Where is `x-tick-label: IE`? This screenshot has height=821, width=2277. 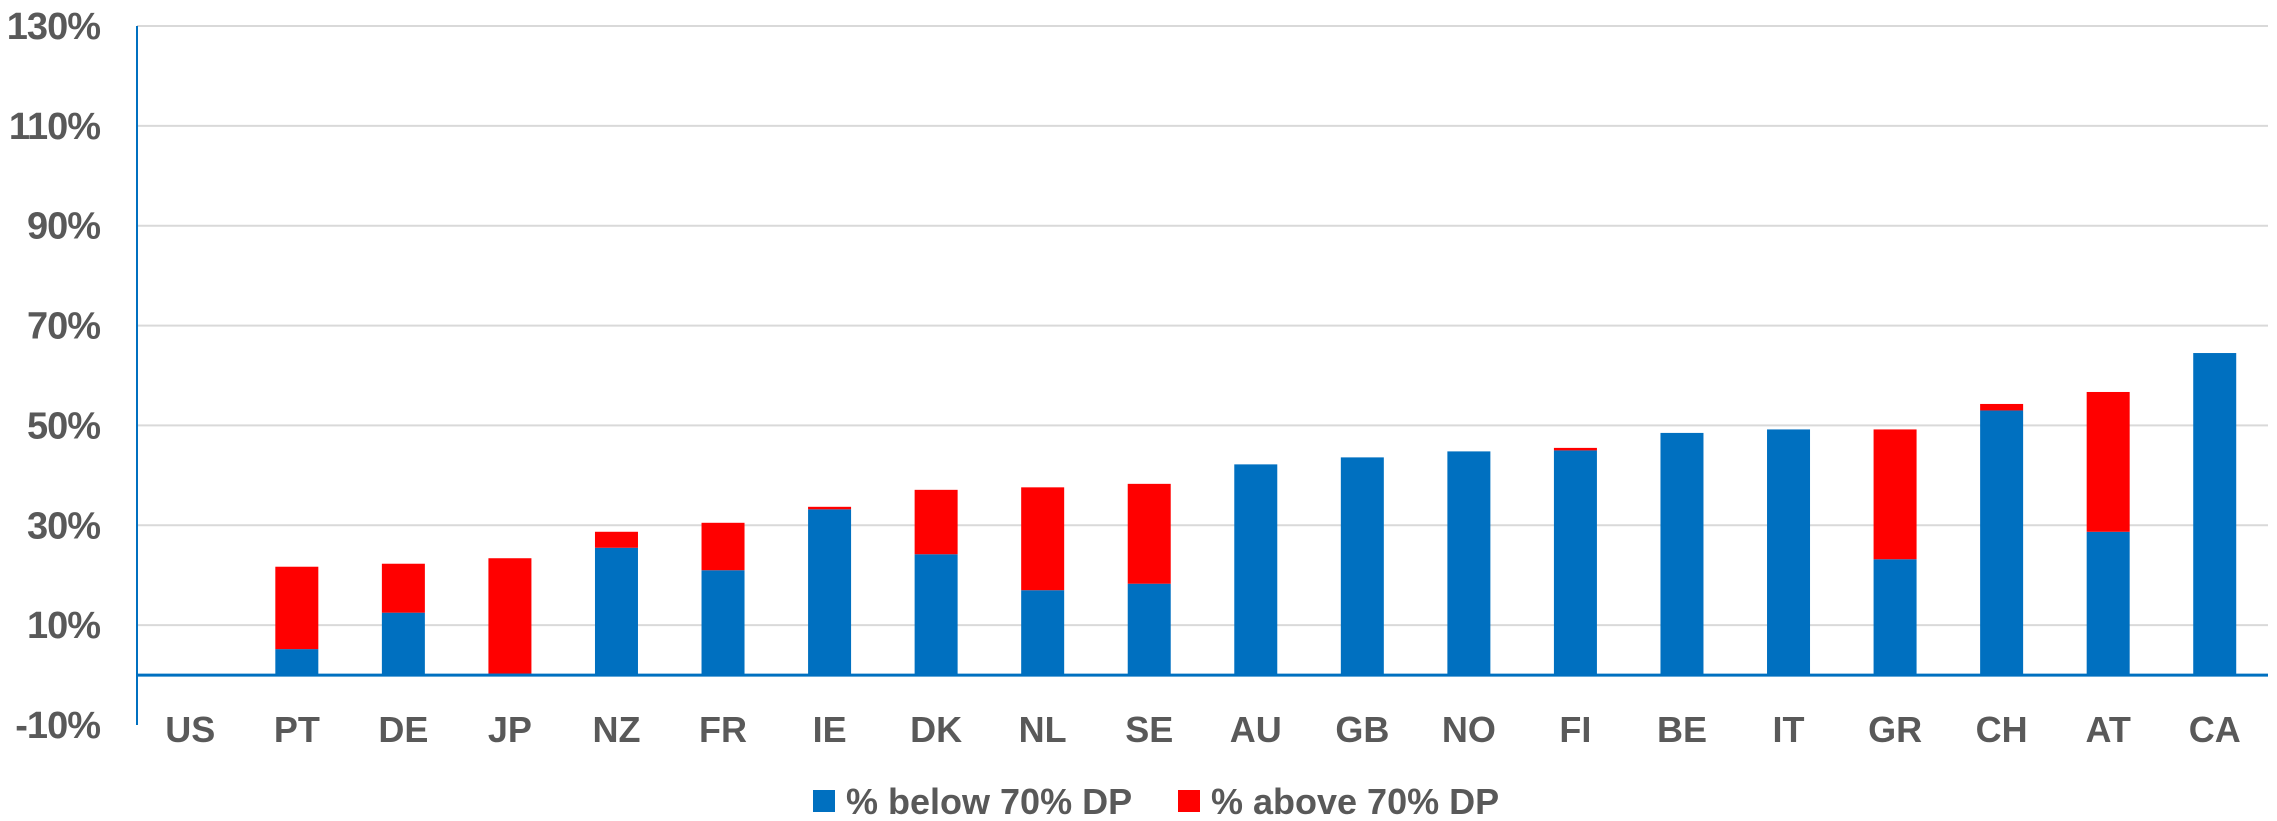
x-tick-label: IE is located at coordinates (830, 729).